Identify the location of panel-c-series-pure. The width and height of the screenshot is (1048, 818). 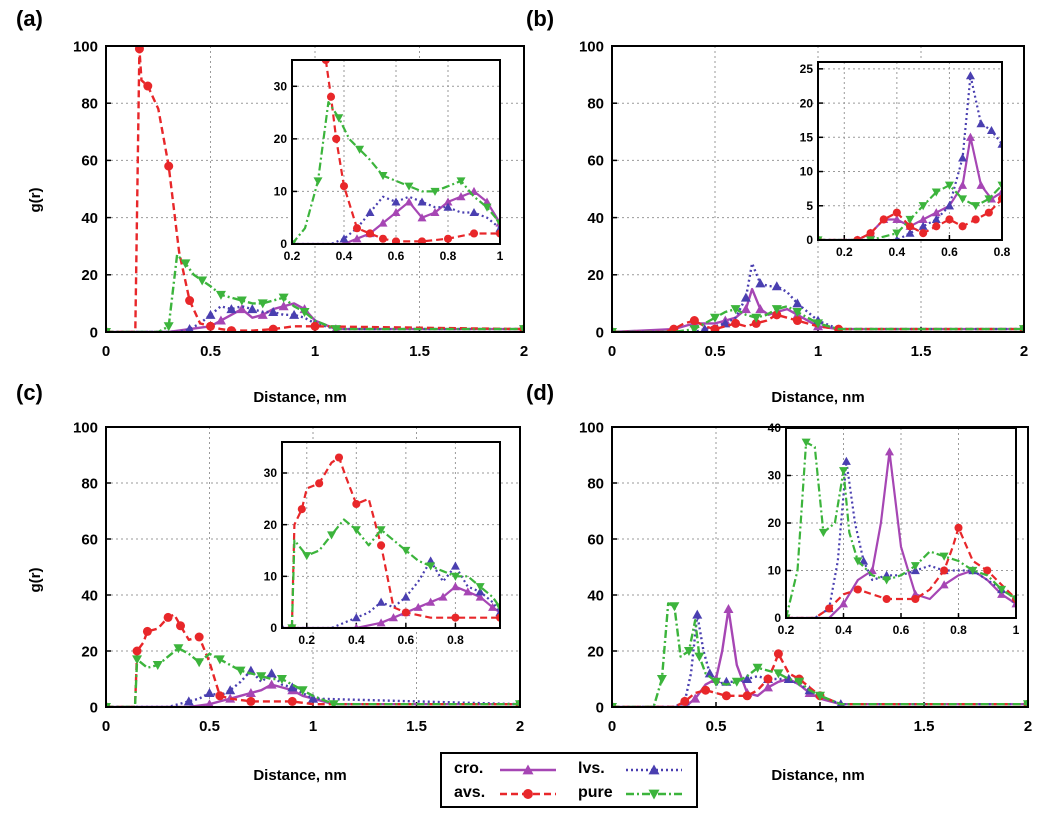
(313, 677).